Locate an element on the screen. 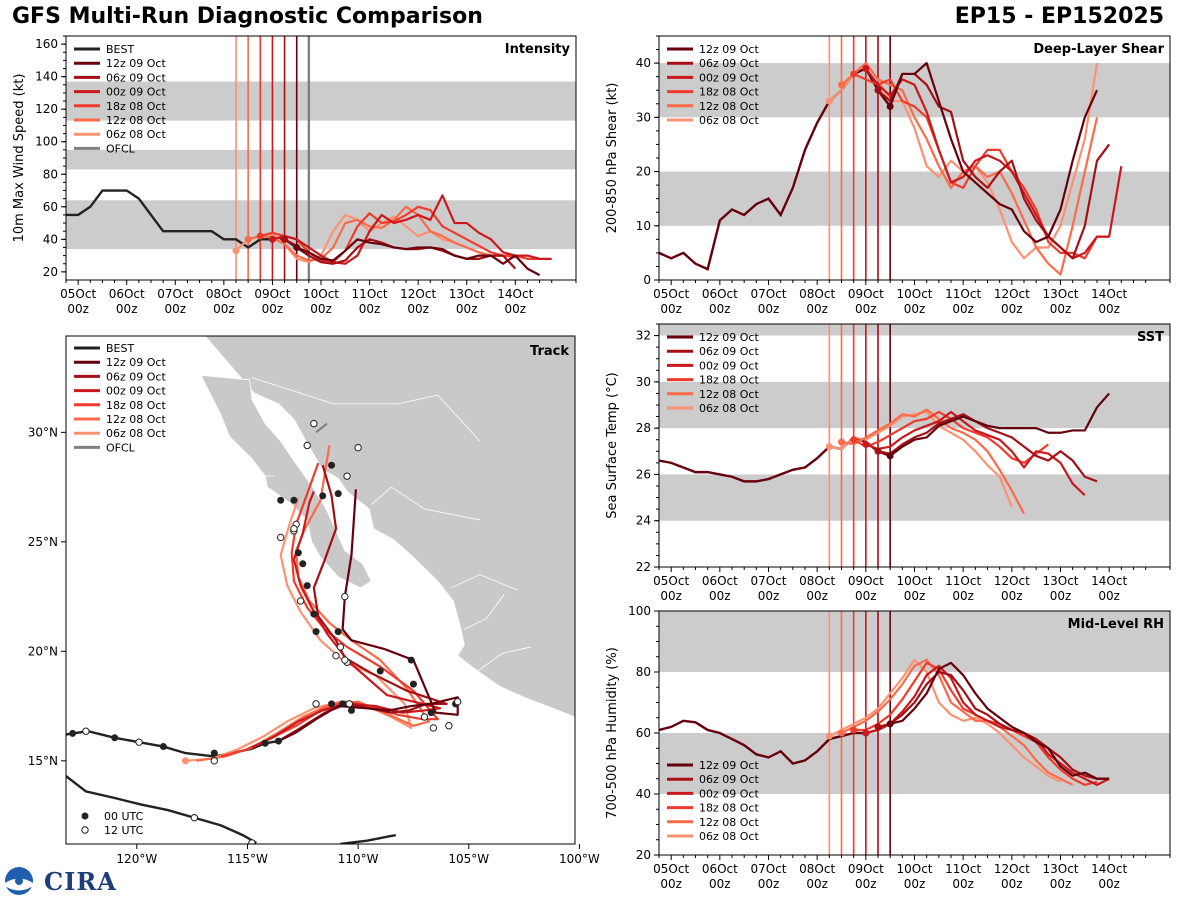 This screenshot has height=900, width=1200. y-tick-label: 40 is located at coordinates (643, 794).